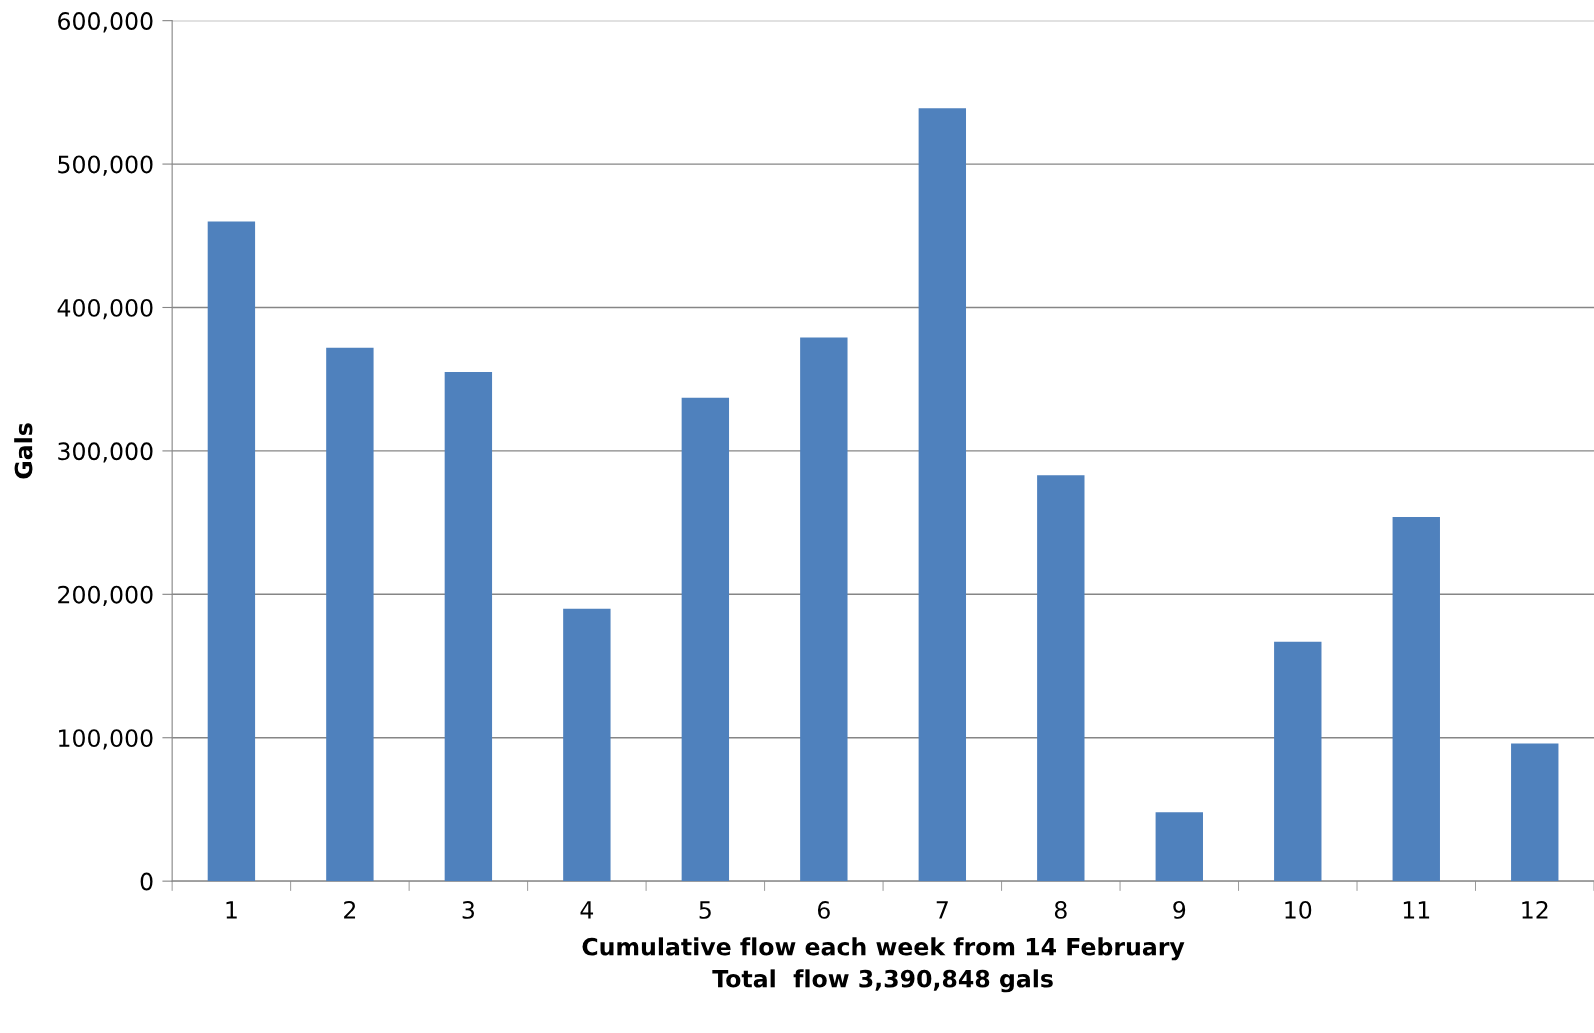  Describe the element at coordinates (1179, 910) in the screenshot. I see `x-tick-label: 9` at that location.